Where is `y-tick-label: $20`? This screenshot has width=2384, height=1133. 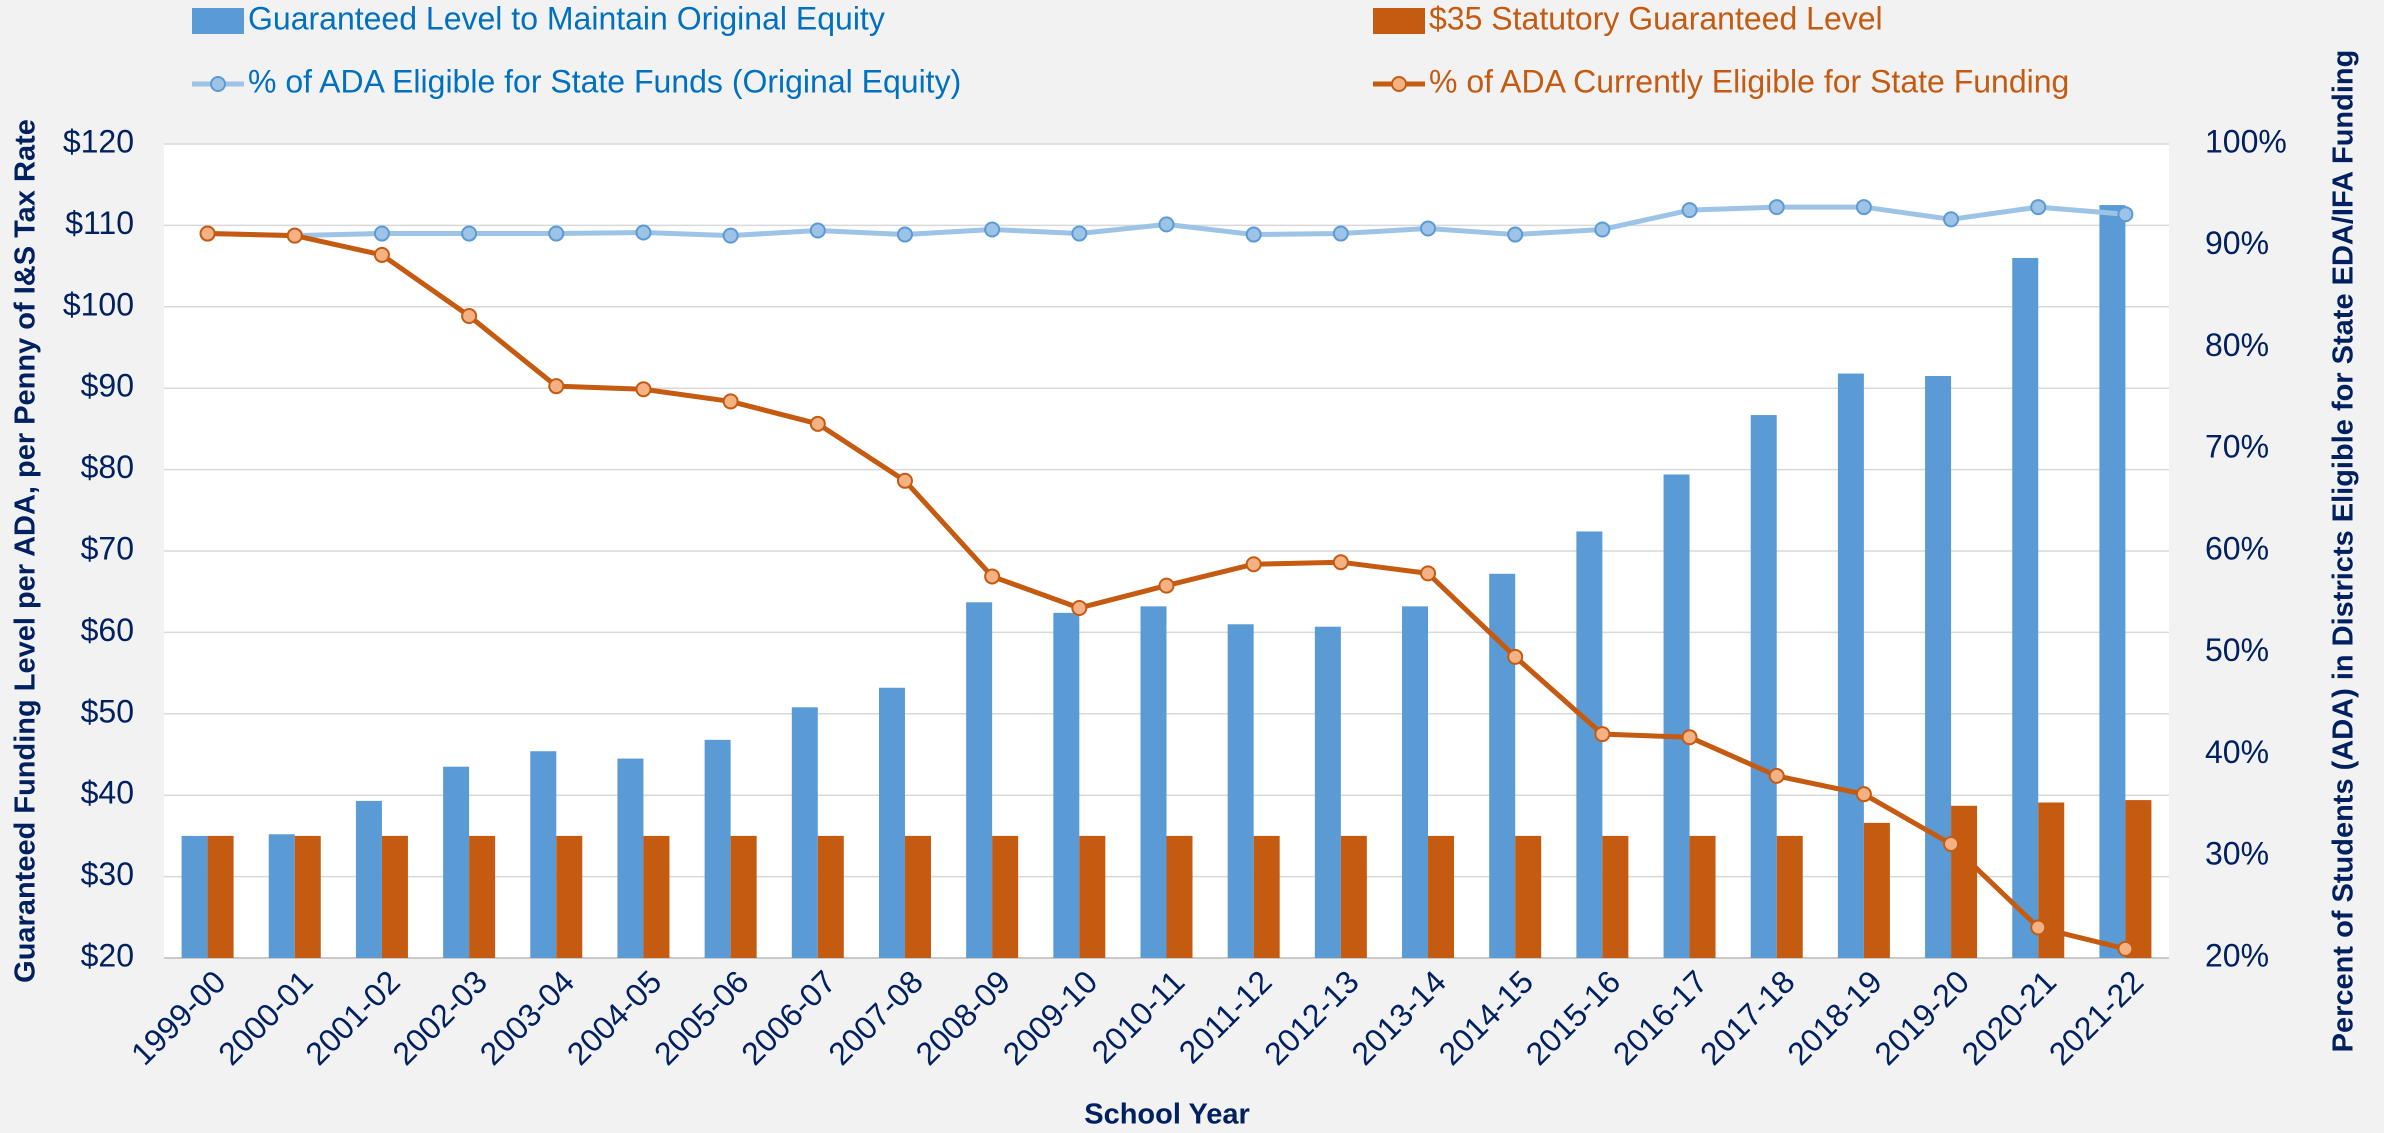
y-tick-label: $20 is located at coordinates (107, 955).